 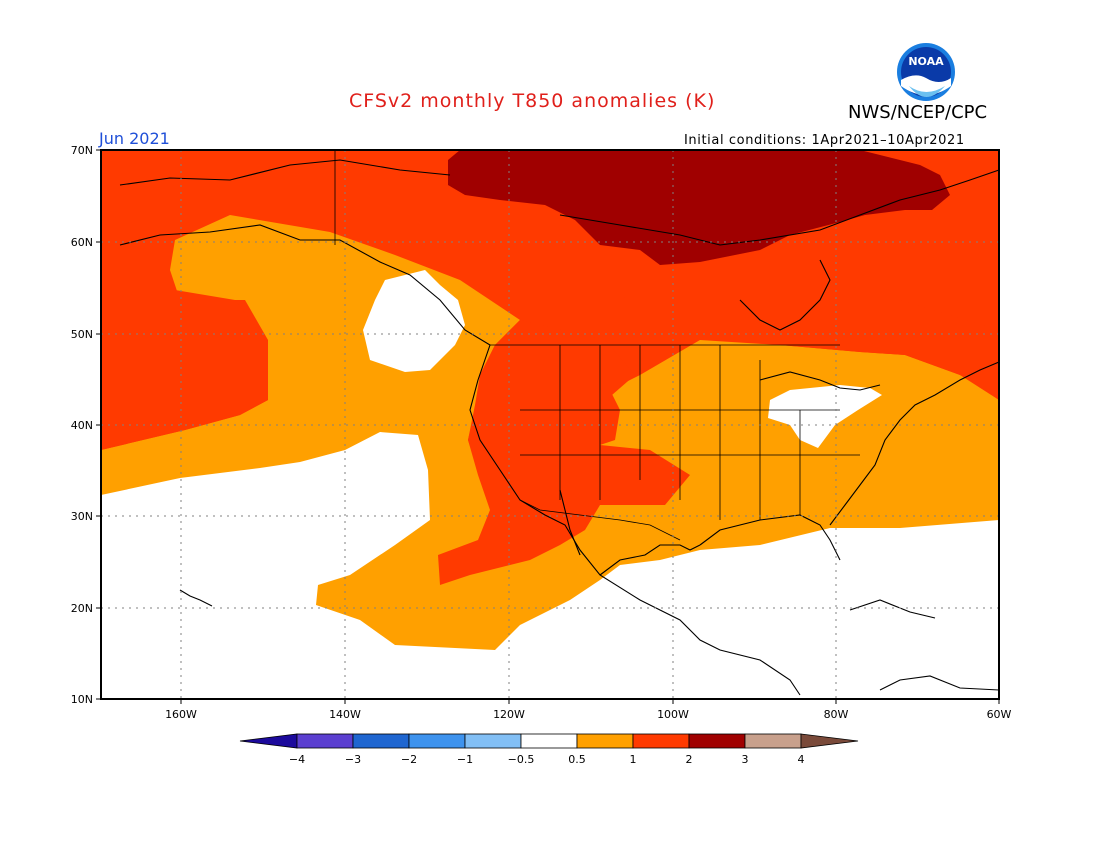 I want to click on anomaly-region-neutral-gulf-alaska, so click(x=414, y=321).